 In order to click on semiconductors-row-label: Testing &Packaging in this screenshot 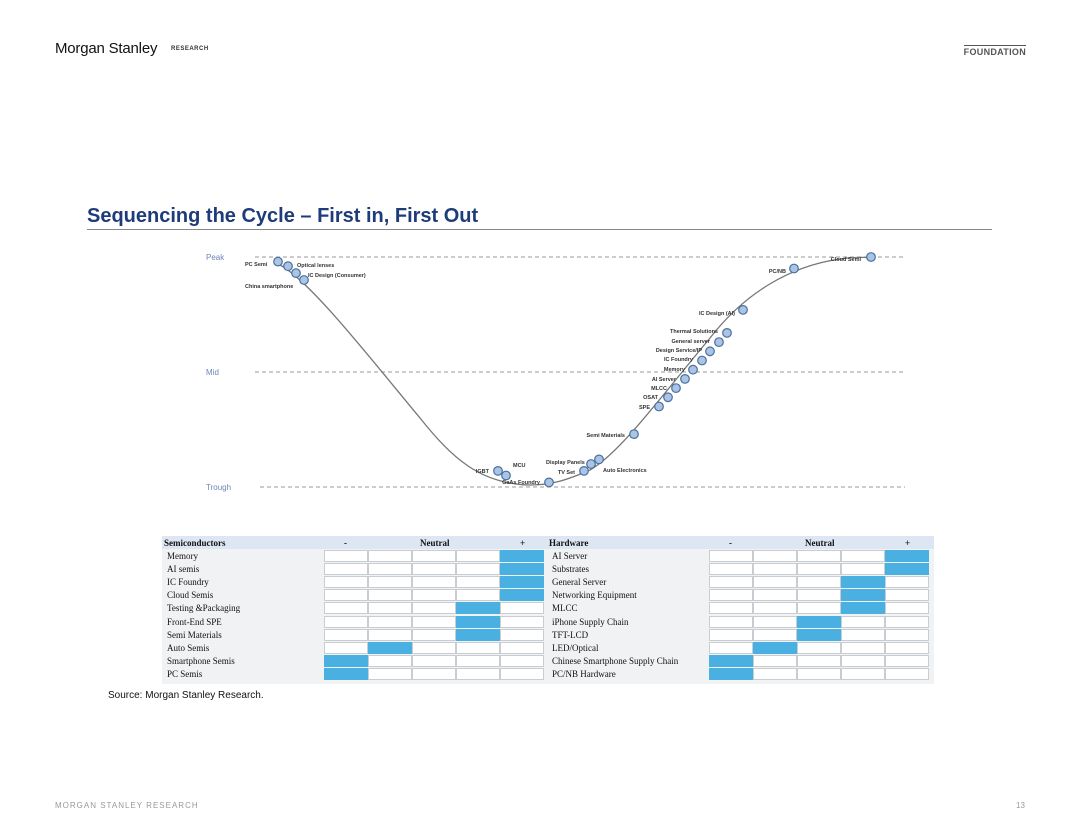, I will do `click(204, 608)`.